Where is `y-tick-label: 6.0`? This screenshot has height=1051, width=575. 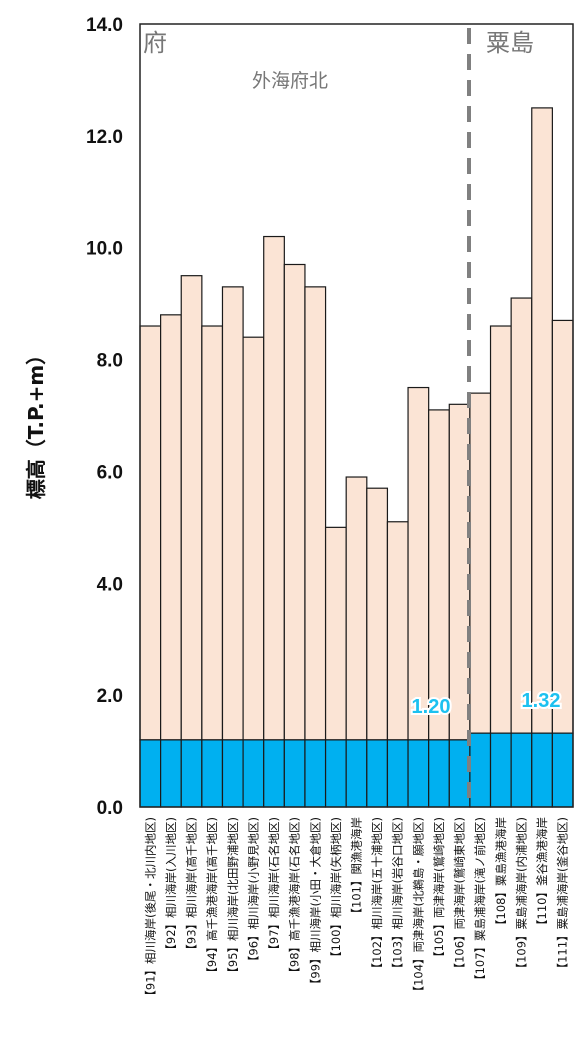 y-tick-label: 6.0 is located at coordinates (110, 472).